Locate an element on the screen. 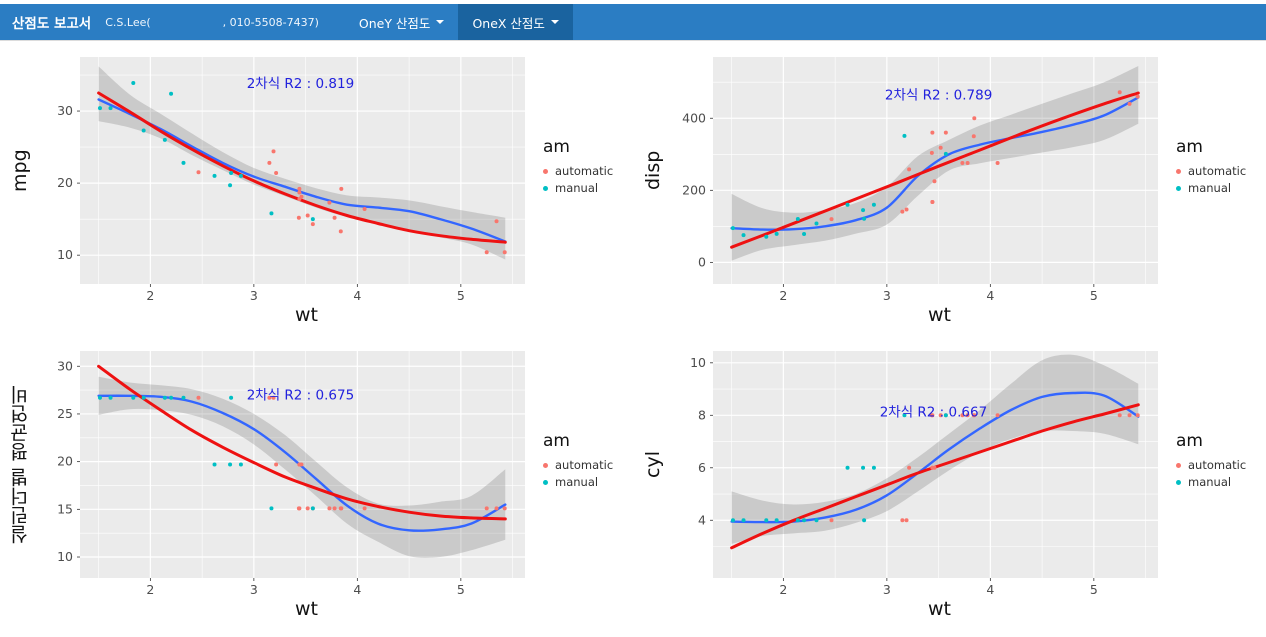 This screenshot has width=1266, height=637. y-axis-label: cyl is located at coordinates (653, 464).